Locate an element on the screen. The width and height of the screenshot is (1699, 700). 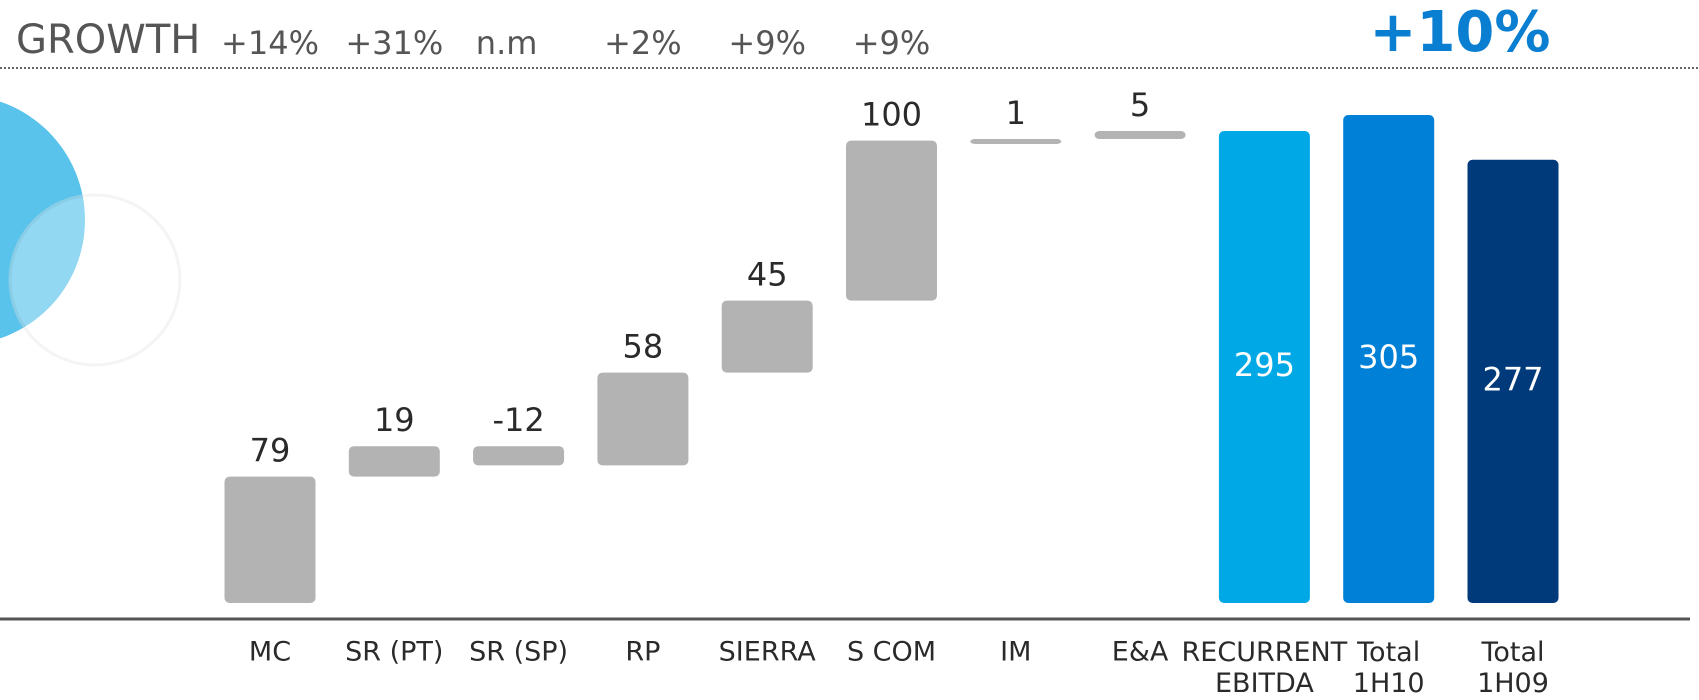
value-label: 100 is located at coordinates (891, 115).